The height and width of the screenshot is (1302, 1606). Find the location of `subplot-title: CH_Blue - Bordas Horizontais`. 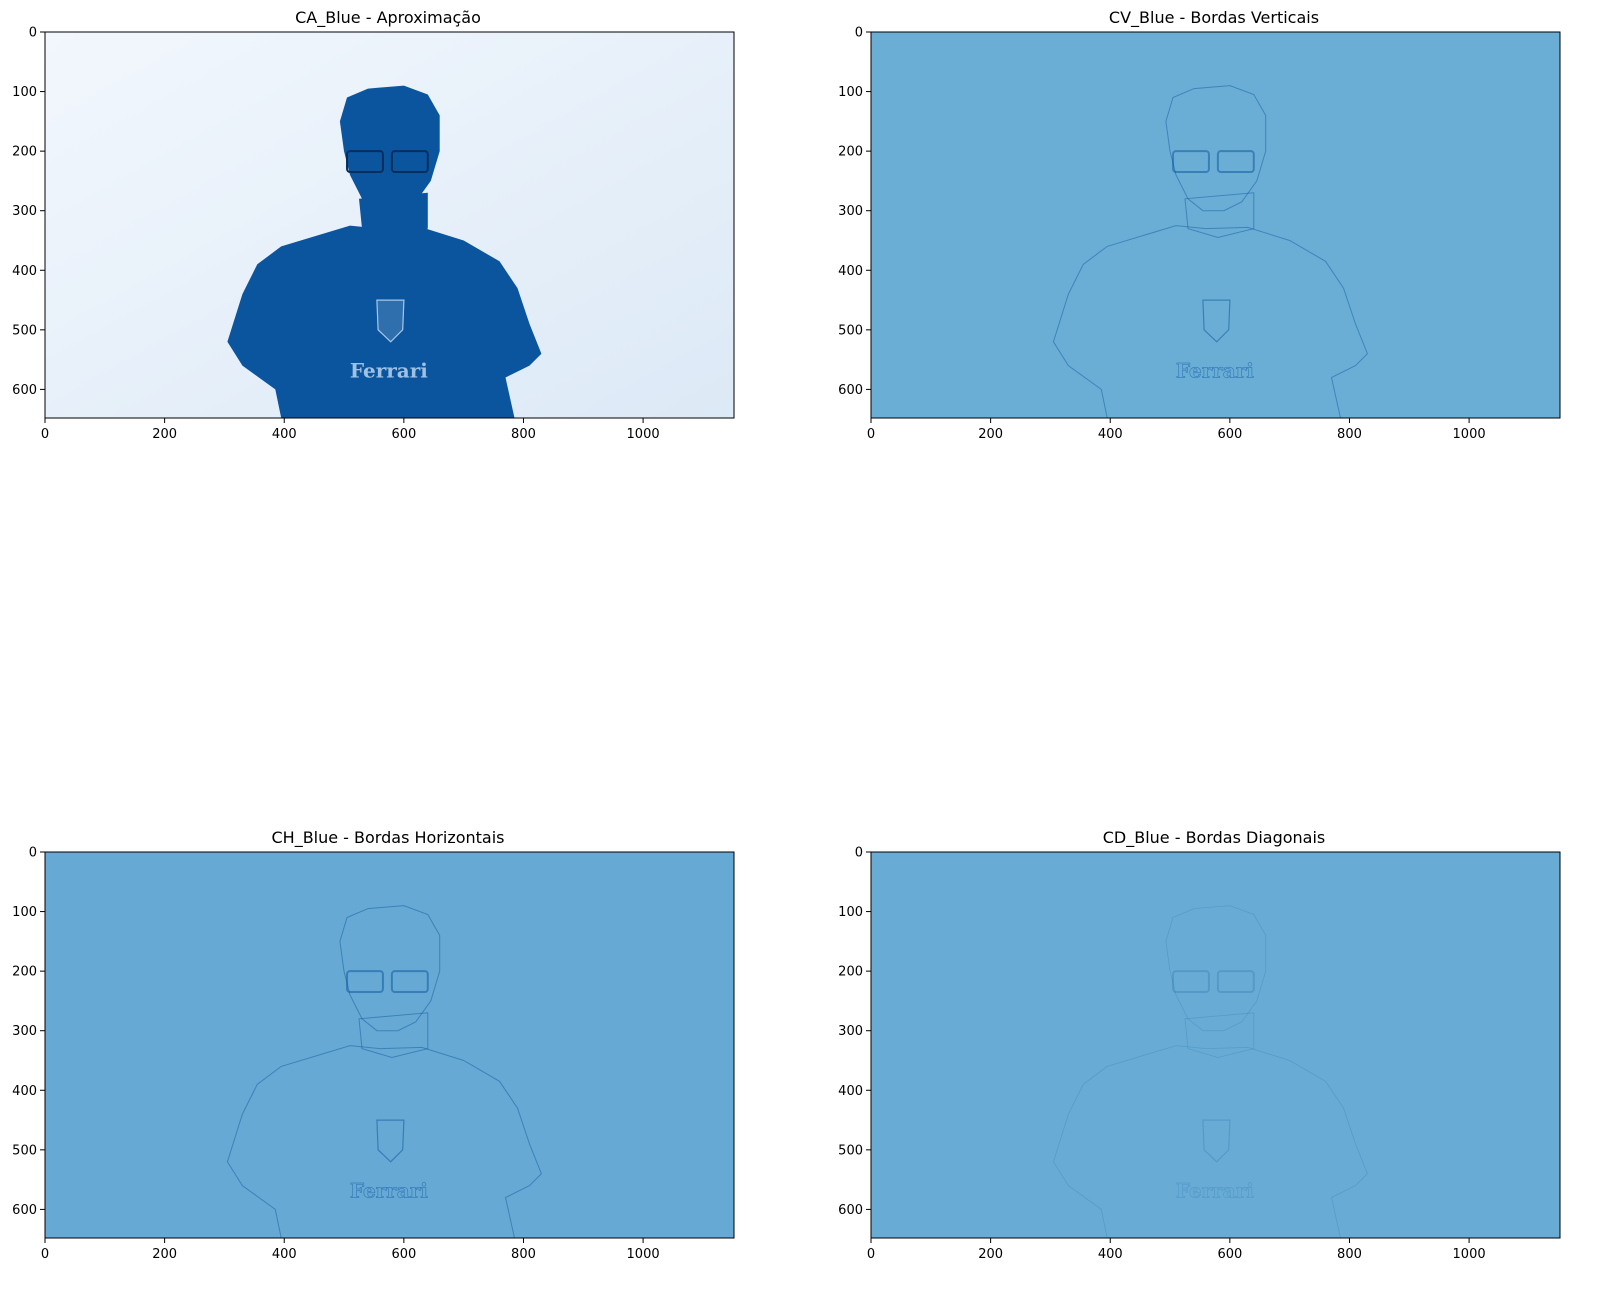

subplot-title: CH_Blue - Bordas Horizontais is located at coordinates (387, 838).